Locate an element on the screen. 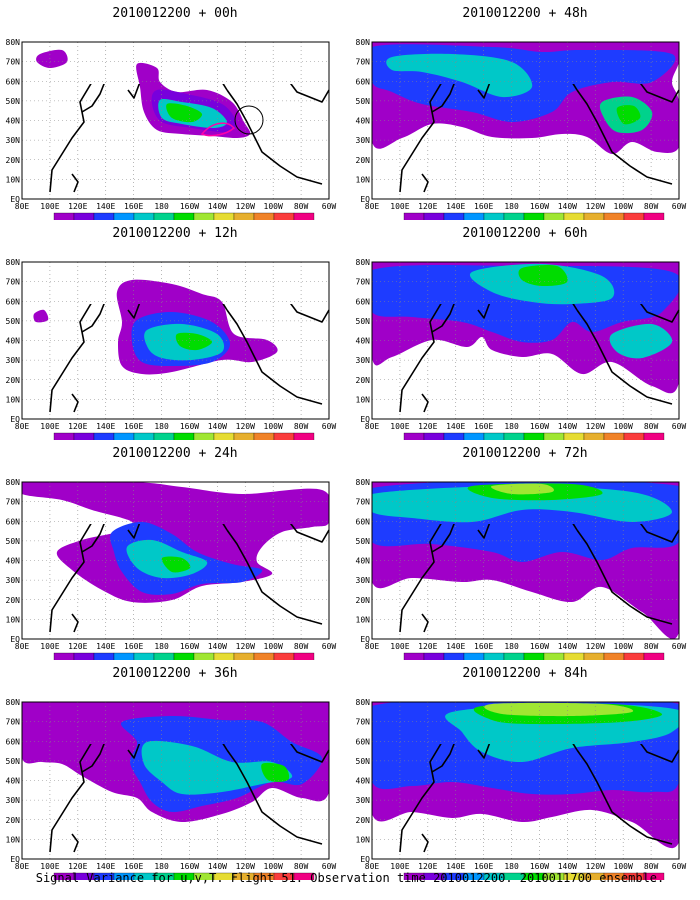  lat-label: 50N is located at coordinates (363, 321).